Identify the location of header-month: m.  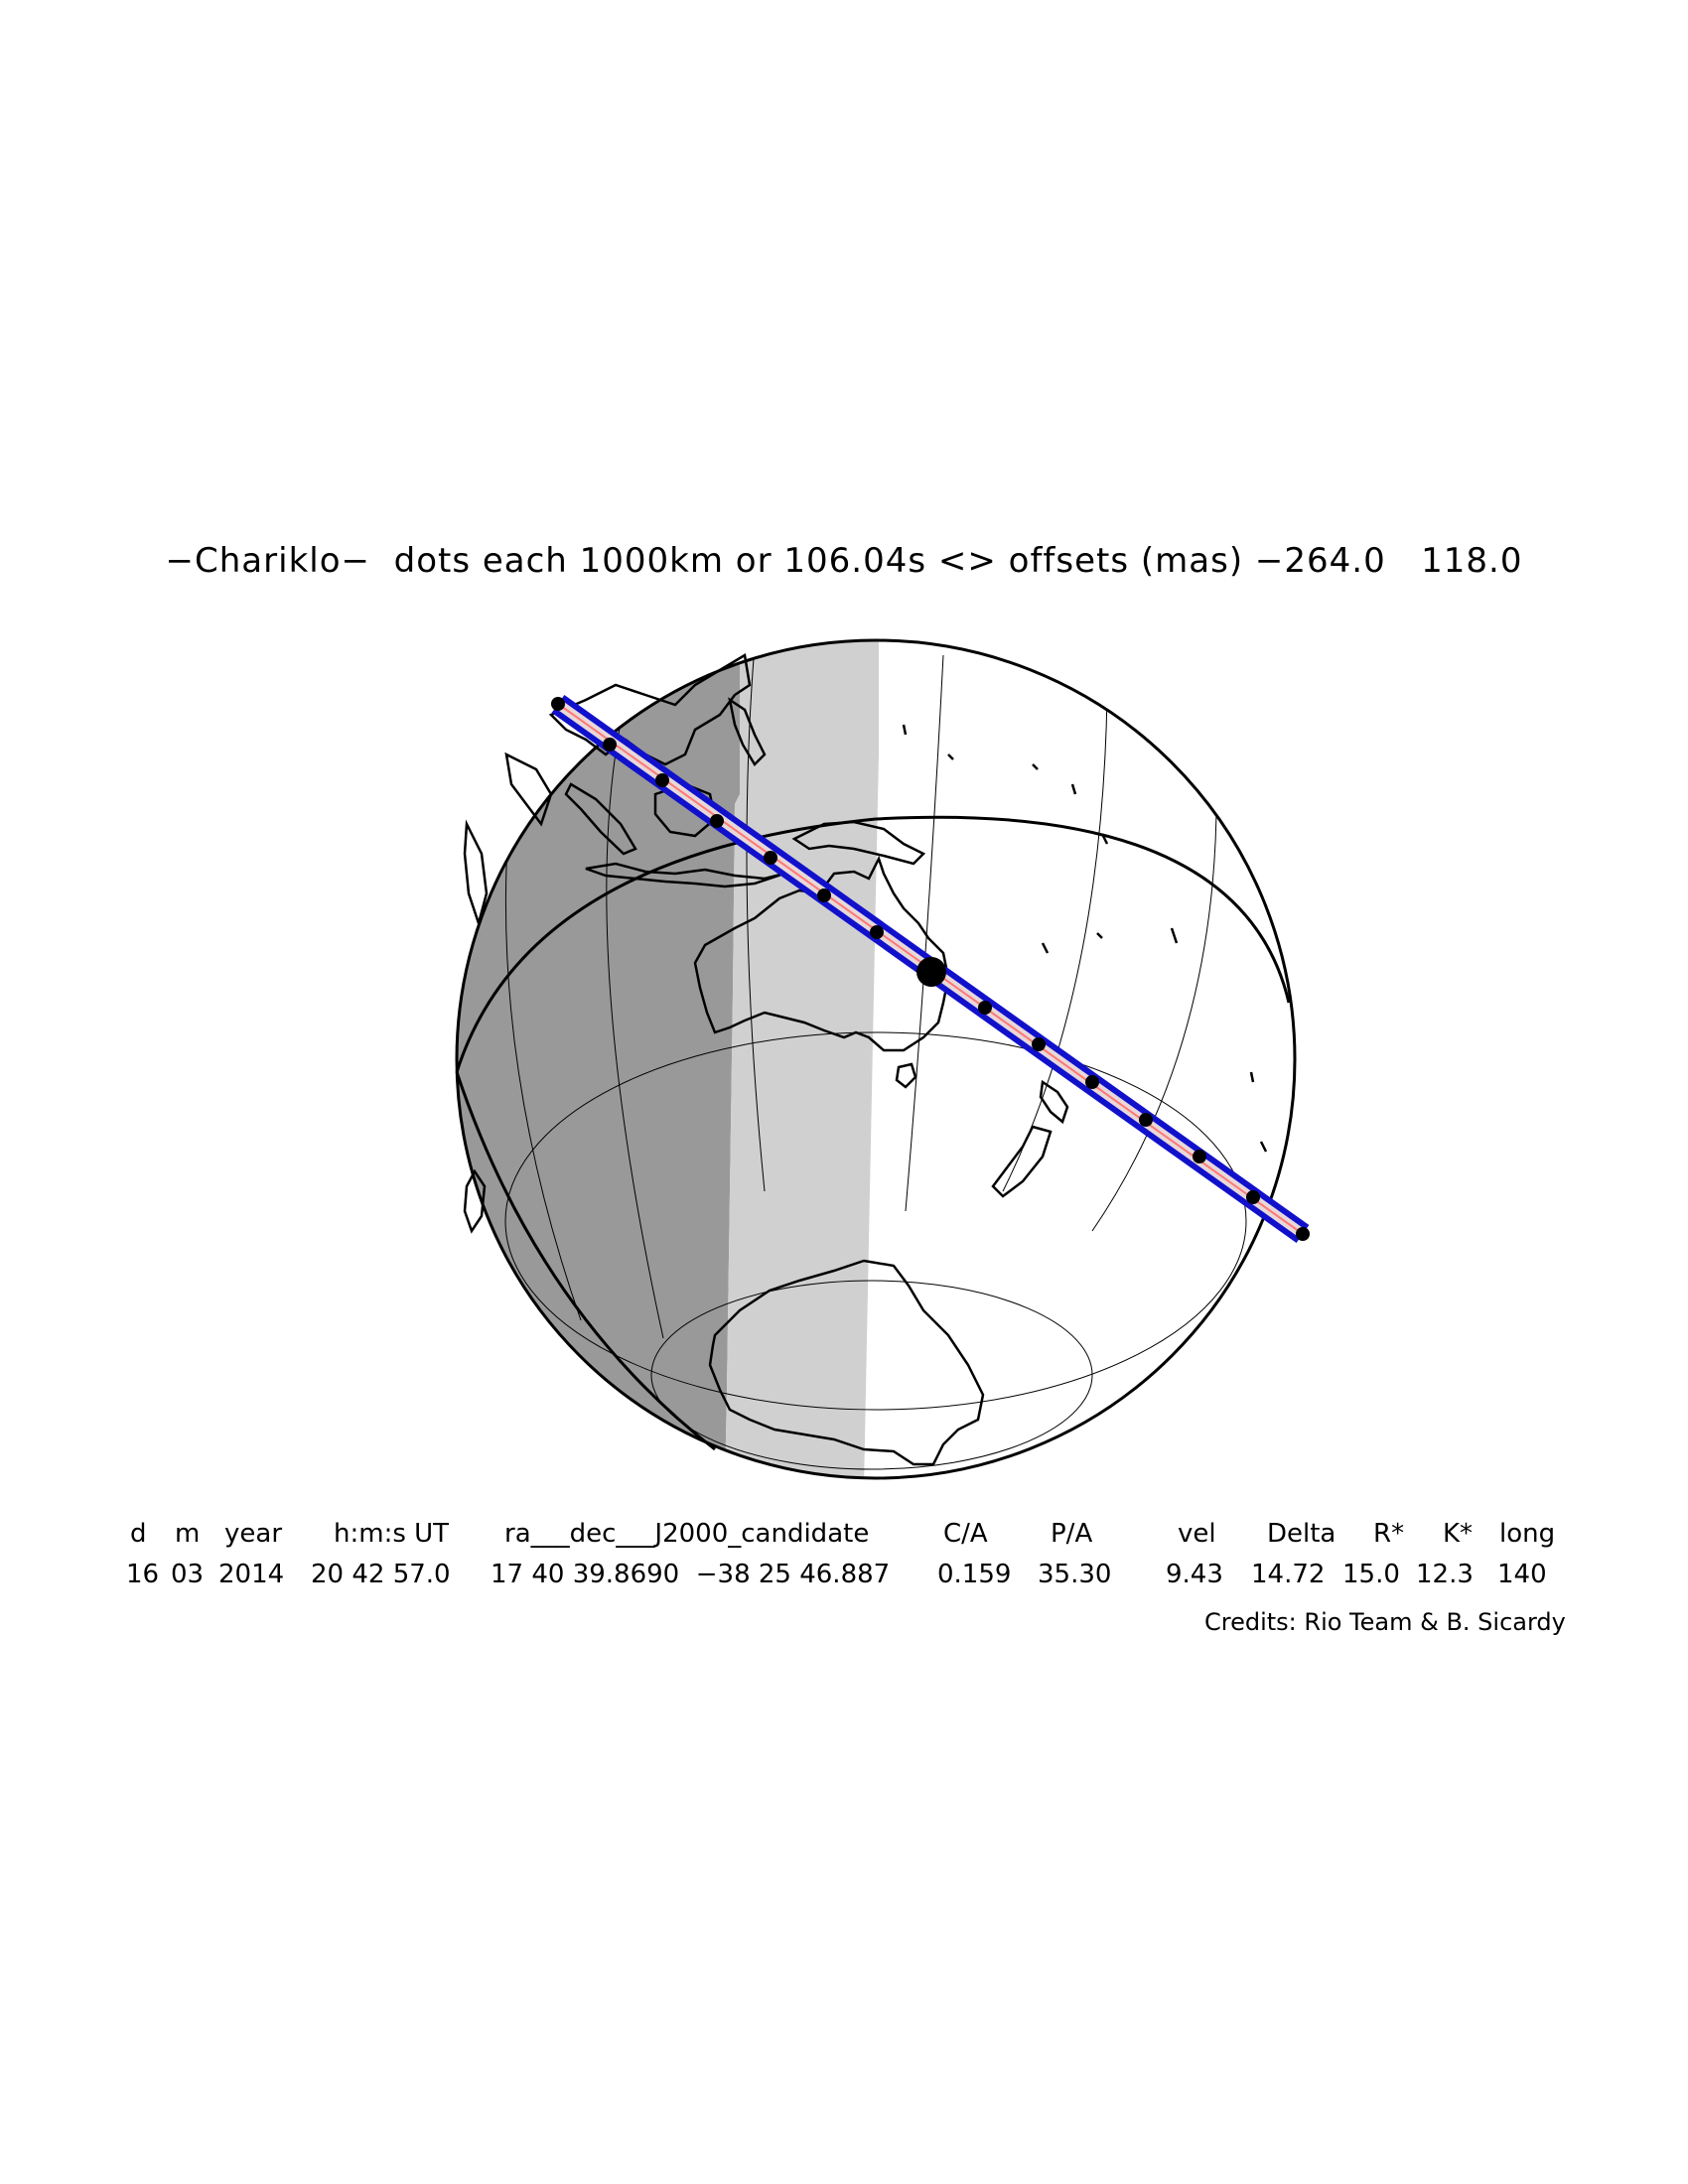
(188, 1534).